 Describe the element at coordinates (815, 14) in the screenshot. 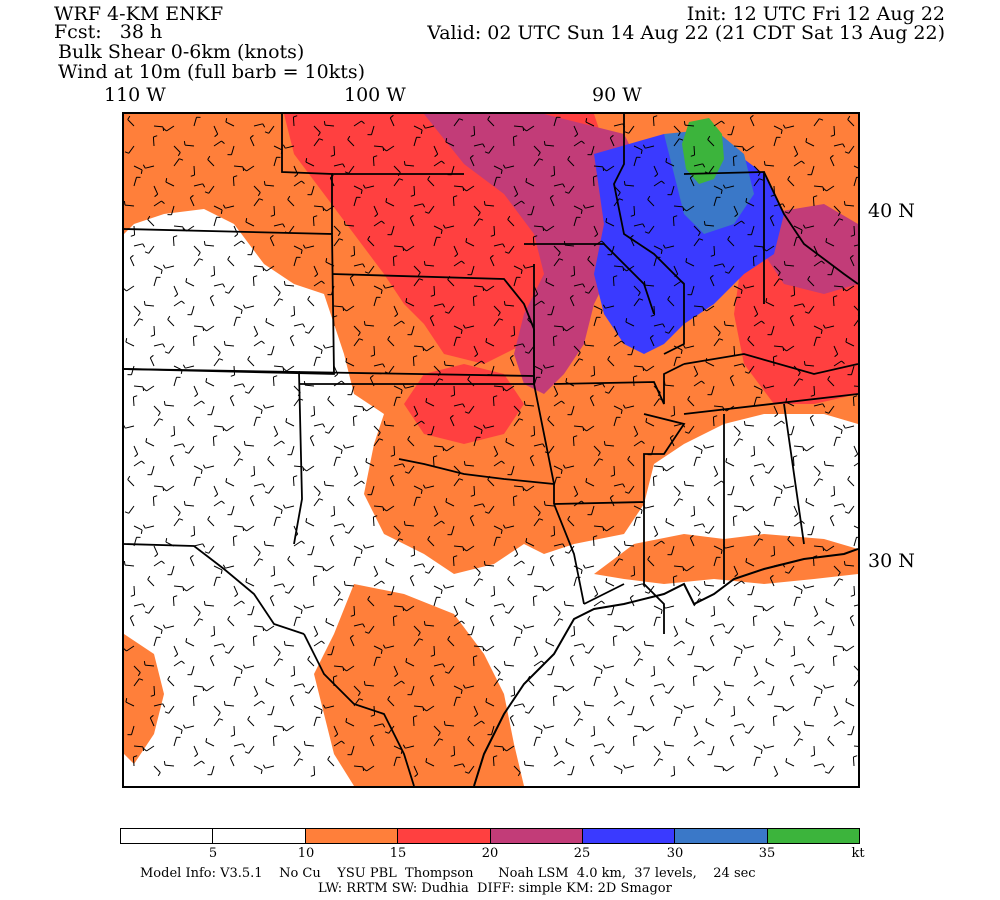

I see `init-time: Init: 12 UTC Fri 12 Aug 22` at that location.